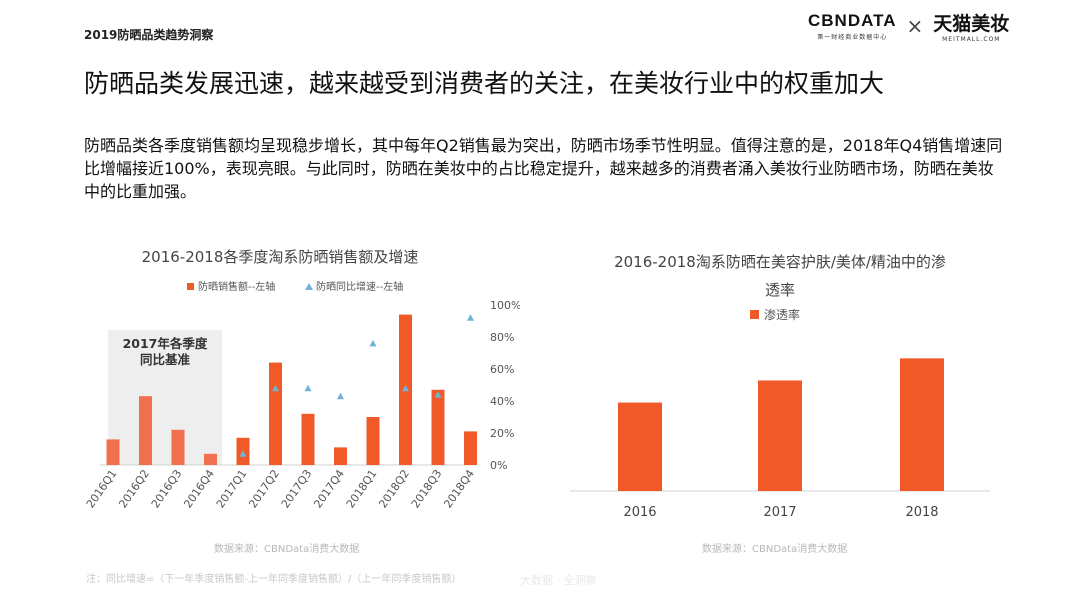  What do you see at coordinates (915, 26) in the screenshot?
I see `brand-cross-icon: ×` at bounding box center [915, 26].